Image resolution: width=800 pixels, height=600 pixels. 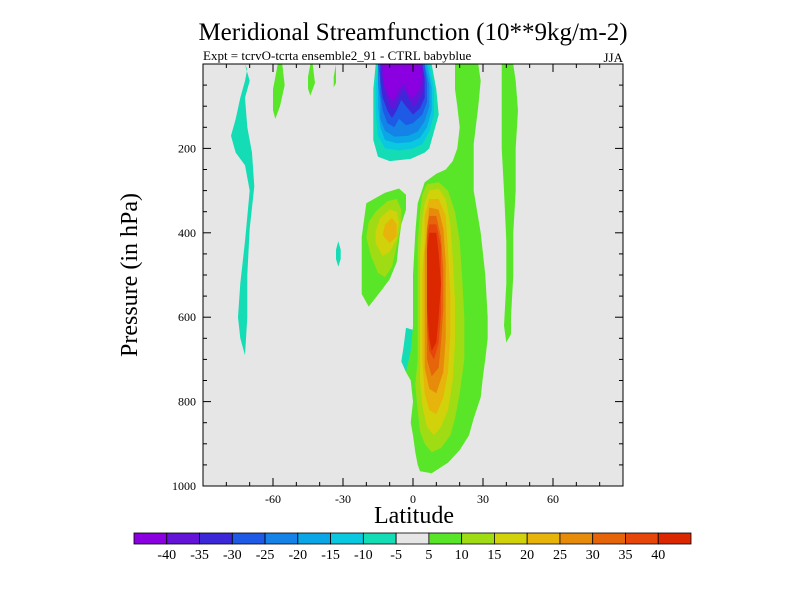 What do you see at coordinates (187, 148) in the screenshot?
I see `y-tick-label: 200` at bounding box center [187, 148].